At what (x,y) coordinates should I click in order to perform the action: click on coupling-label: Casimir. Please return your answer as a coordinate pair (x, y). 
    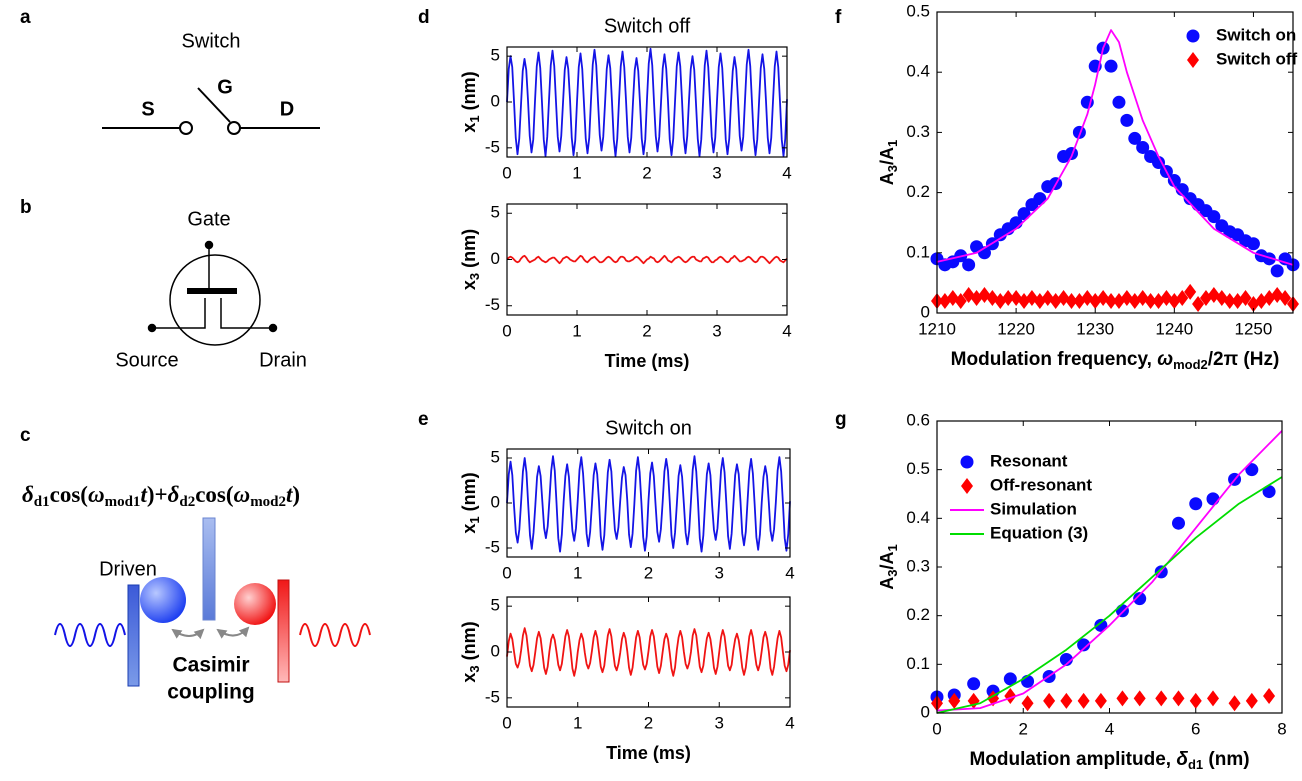
    Looking at the image, I should click on (210, 665).